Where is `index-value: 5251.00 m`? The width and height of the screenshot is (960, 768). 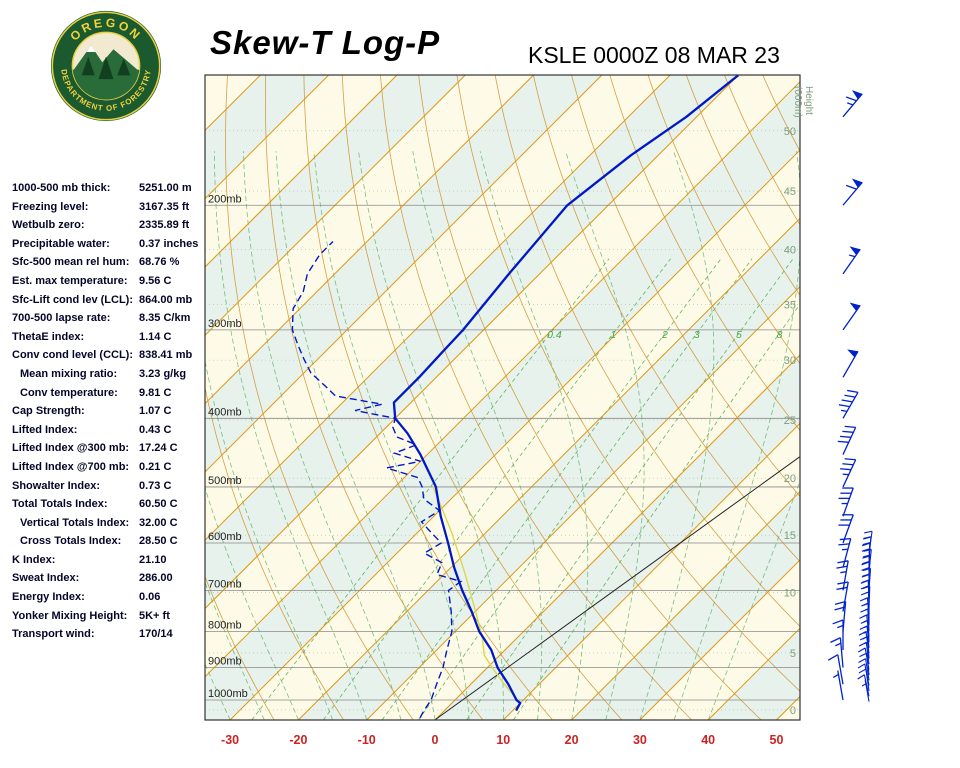
index-value: 5251.00 m is located at coordinates (165, 188).